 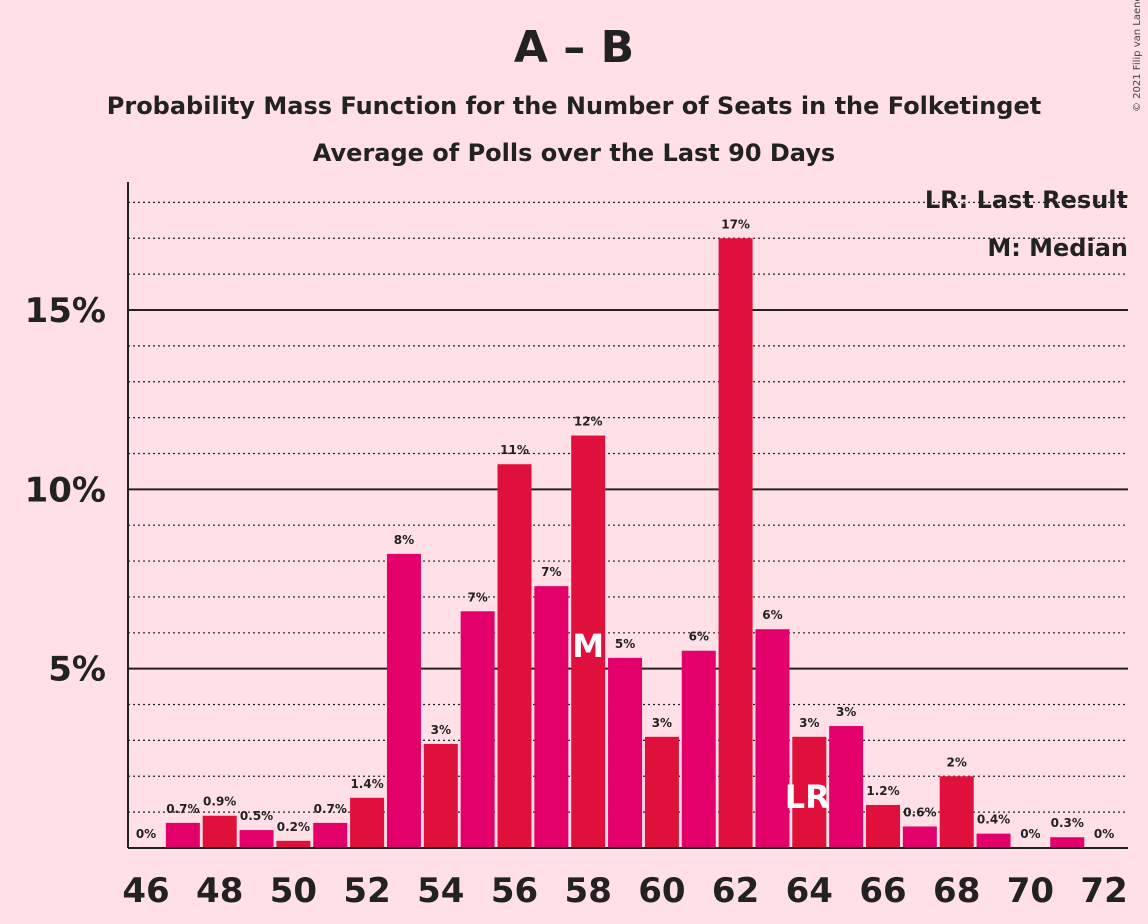 What do you see at coordinates (882, 891) in the screenshot?
I see `x-tick-label: 66` at bounding box center [882, 891].